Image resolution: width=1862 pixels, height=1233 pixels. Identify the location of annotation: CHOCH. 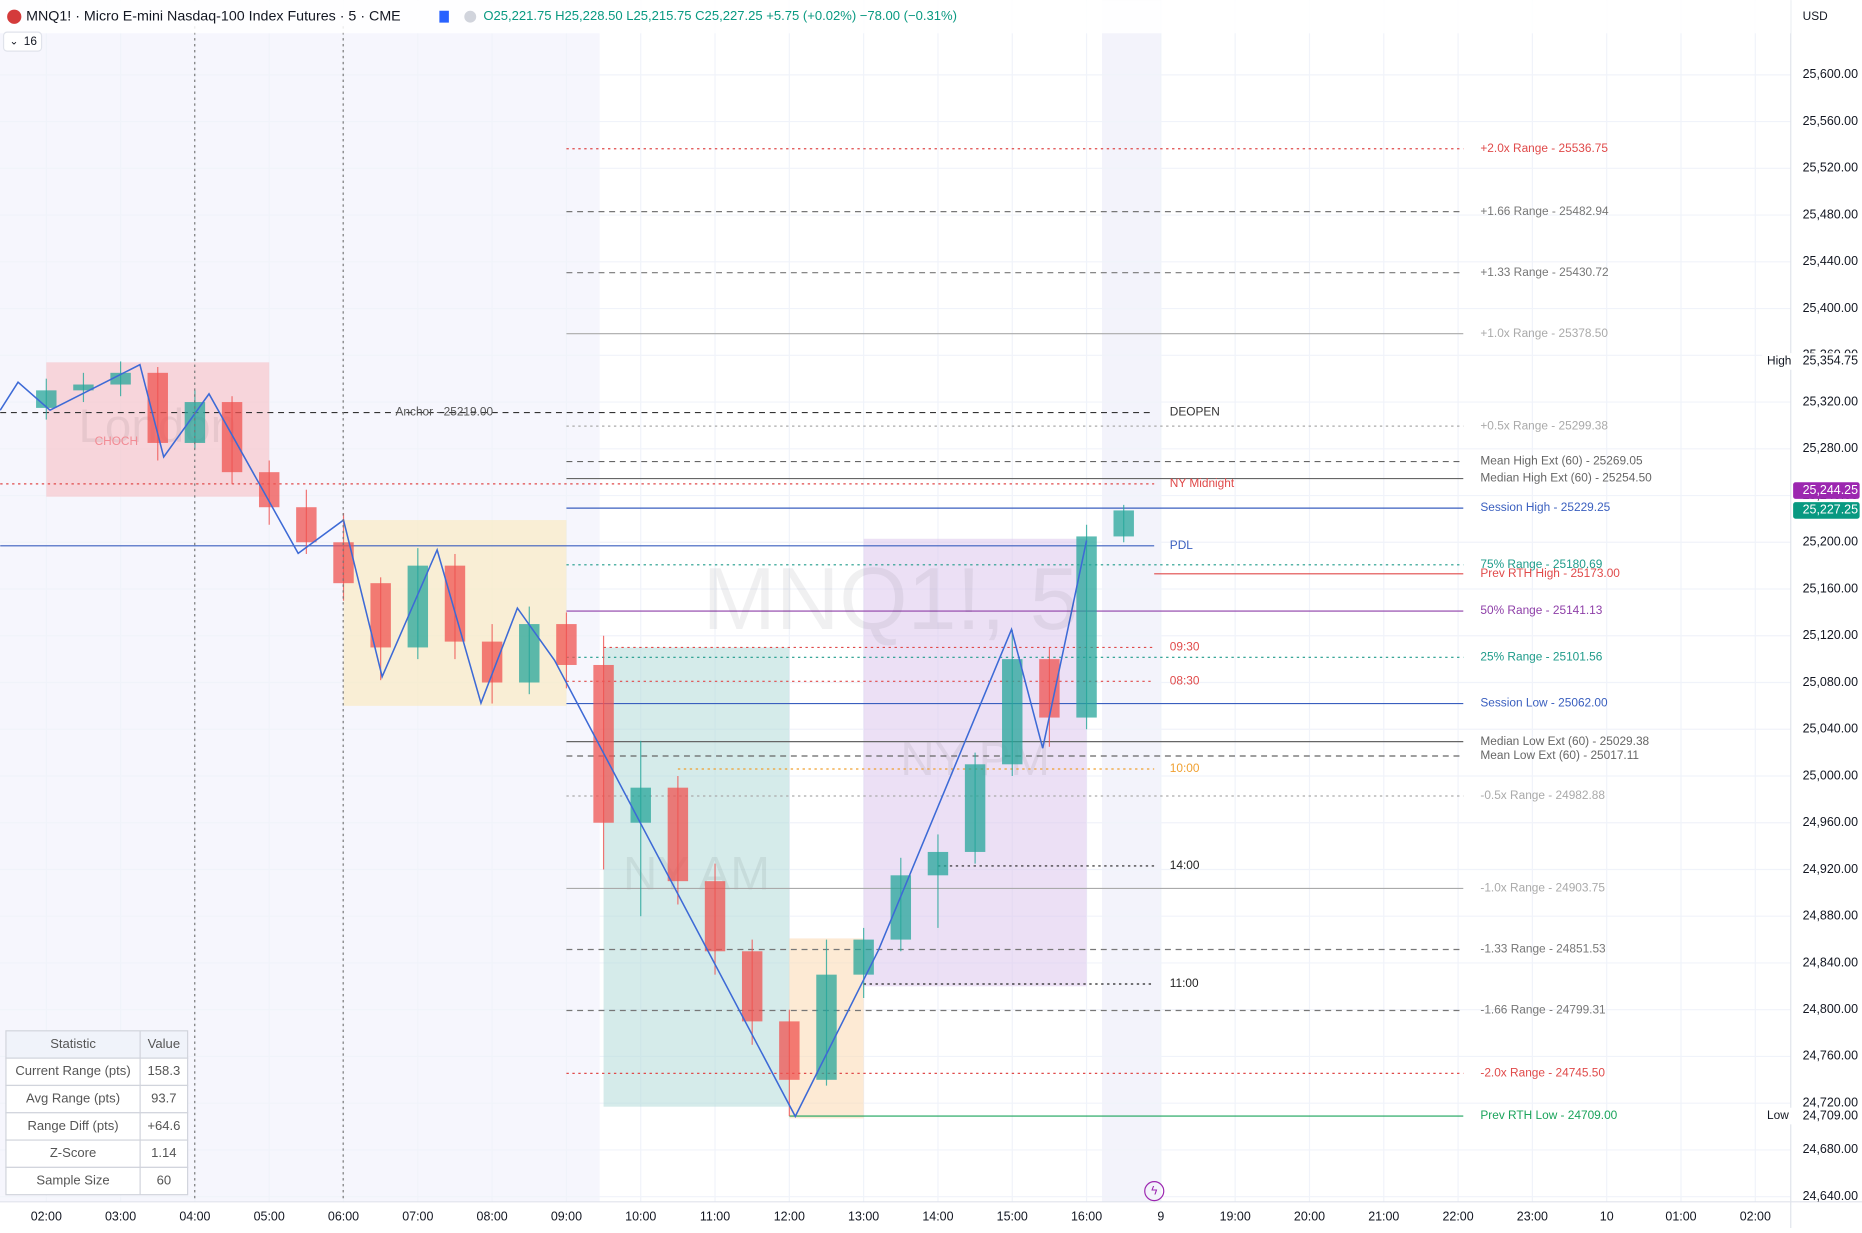
(116, 441).